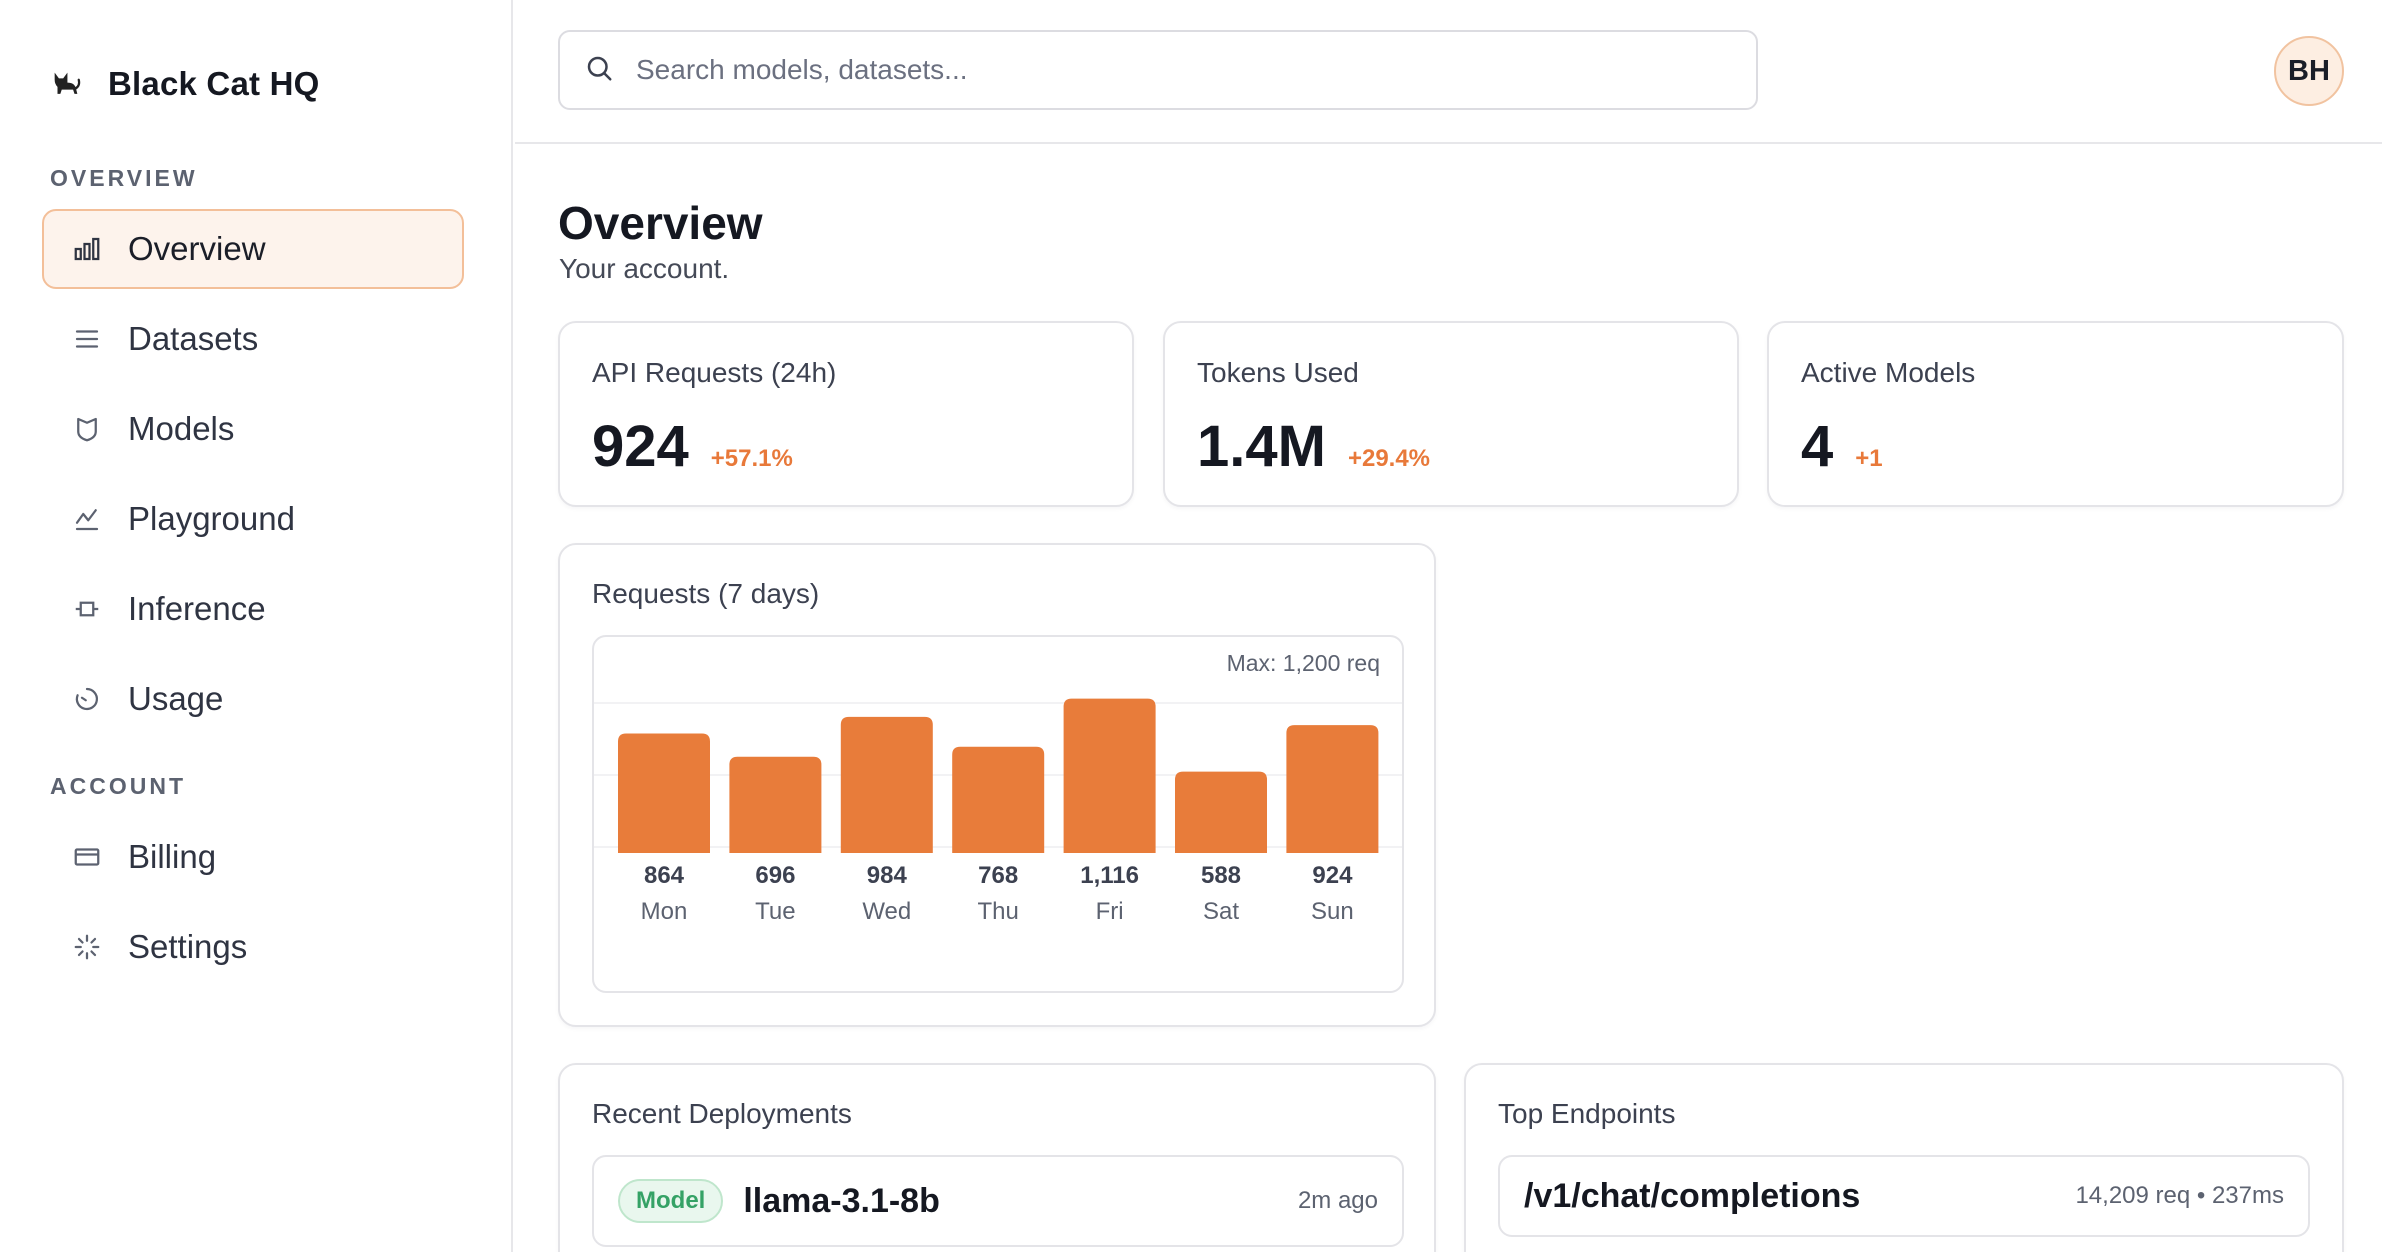  I want to click on chart-value-label: 696, so click(775, 875).